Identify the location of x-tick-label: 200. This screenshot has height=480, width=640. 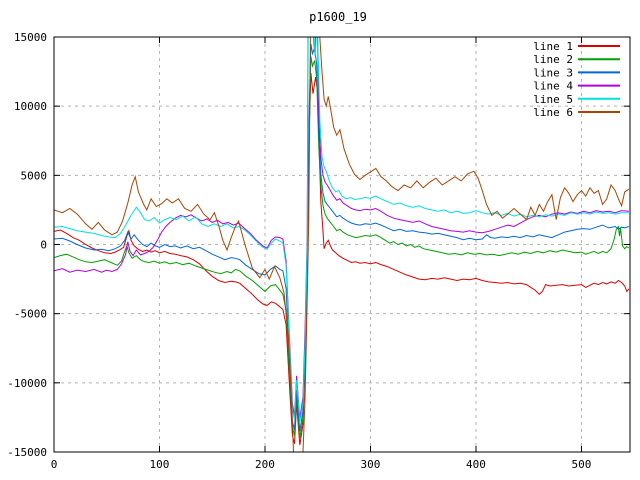
(265, 464).